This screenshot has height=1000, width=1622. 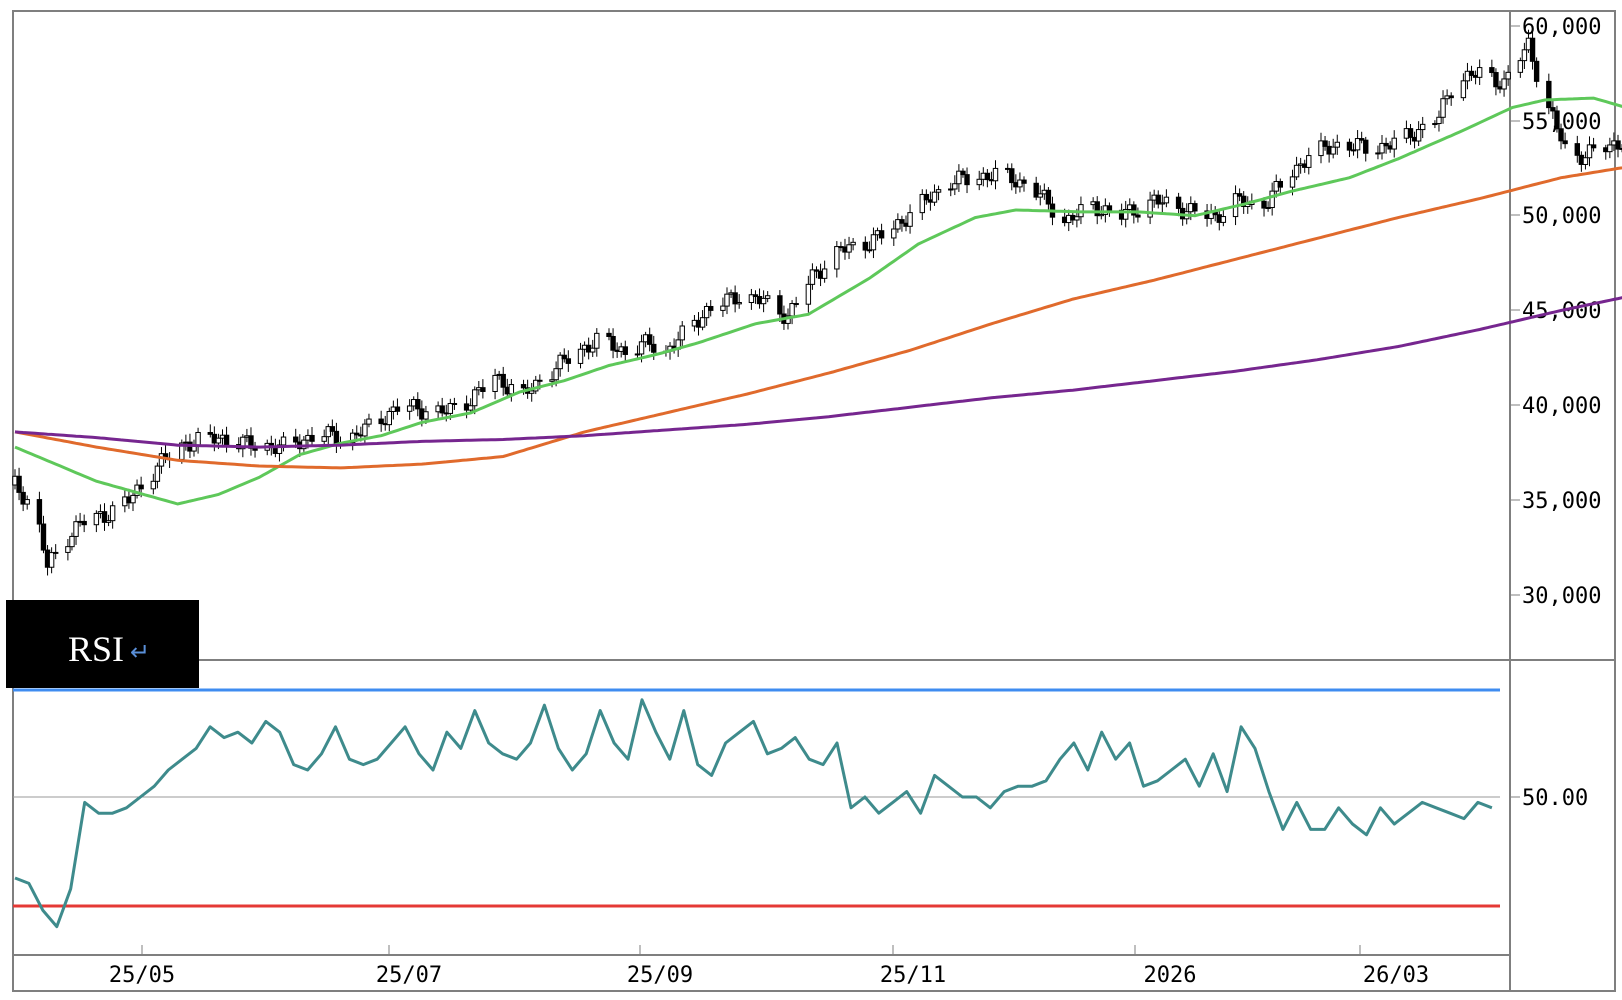 I want to click on date-x-ticks: 25/05 25/07 25/09 25/11 2026 26/03, so click(x=769, y=966).